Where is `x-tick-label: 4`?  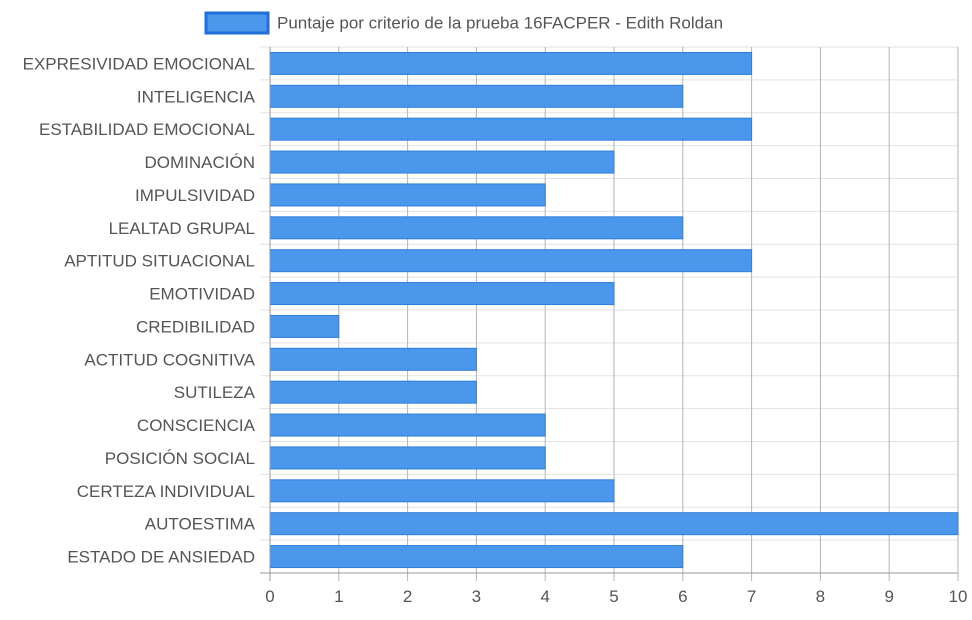 x-tick-label: 4 is located at coordinates (544, 596).